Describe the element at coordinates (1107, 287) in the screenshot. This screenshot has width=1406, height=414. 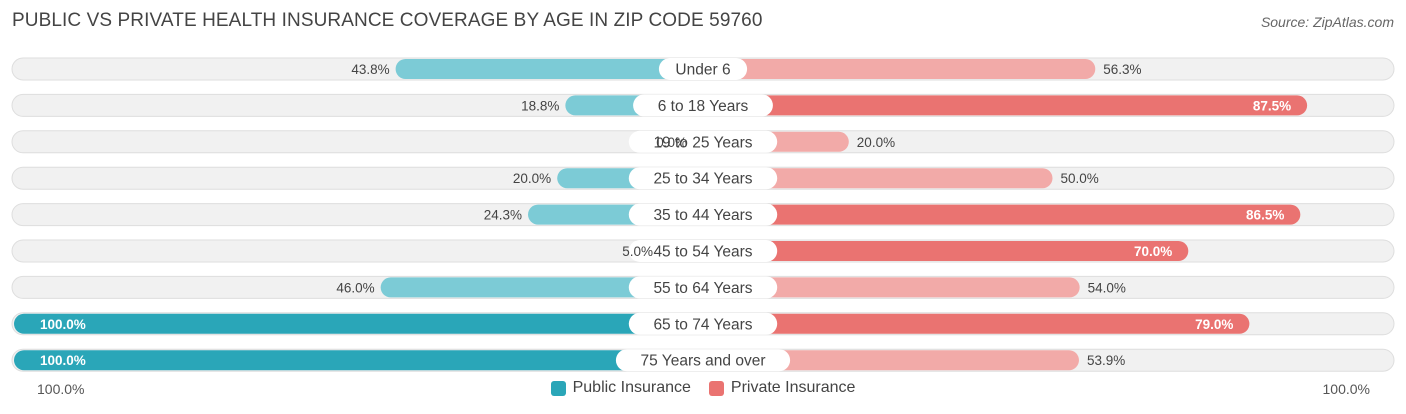
I see `private-value-label: 54.0%` at that location.